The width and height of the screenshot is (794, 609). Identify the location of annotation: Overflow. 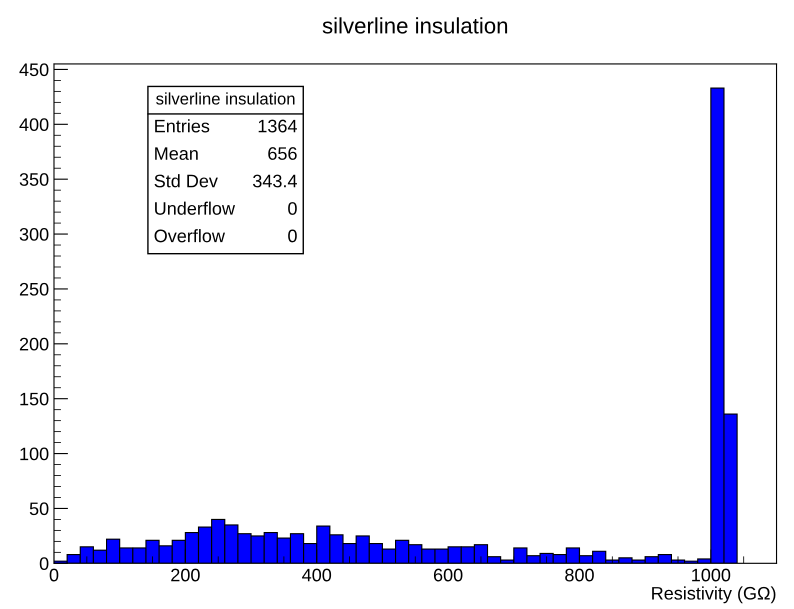
(189, 235).